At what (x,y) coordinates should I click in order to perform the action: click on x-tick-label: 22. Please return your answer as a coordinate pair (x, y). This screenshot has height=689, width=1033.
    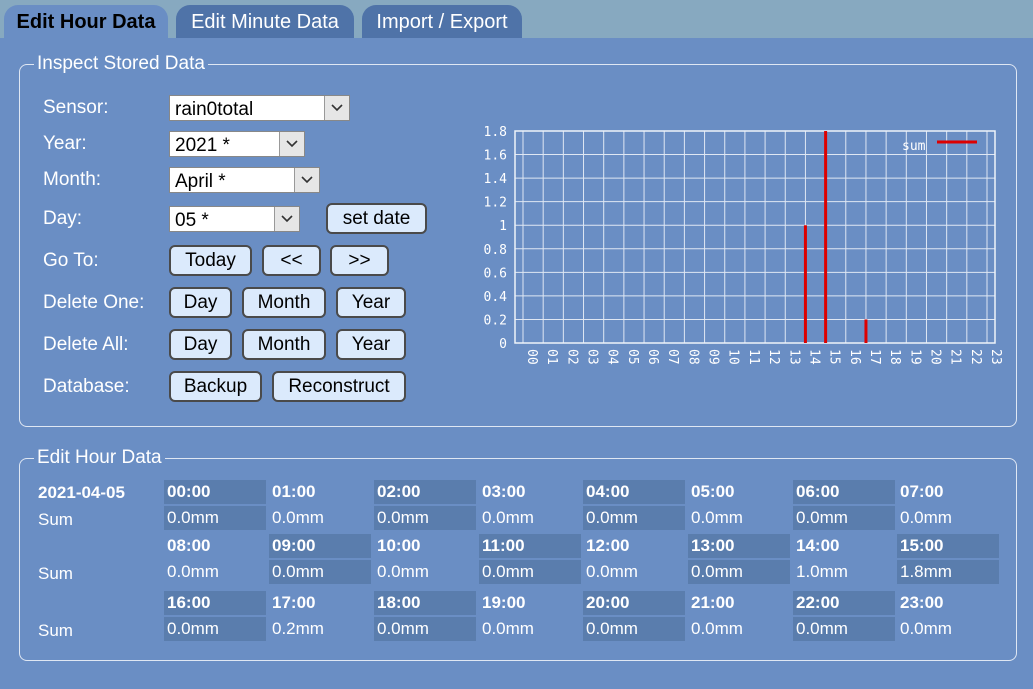
    Looking at the image, I should click on (975, 357).